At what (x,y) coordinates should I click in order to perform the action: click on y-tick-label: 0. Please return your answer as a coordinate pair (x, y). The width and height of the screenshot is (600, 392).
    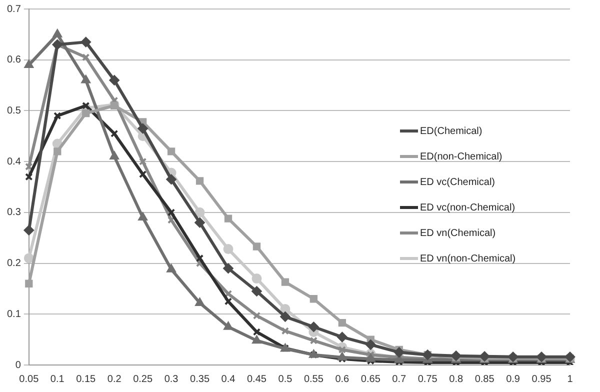
    Looking at the image, I should click on (18, 365).